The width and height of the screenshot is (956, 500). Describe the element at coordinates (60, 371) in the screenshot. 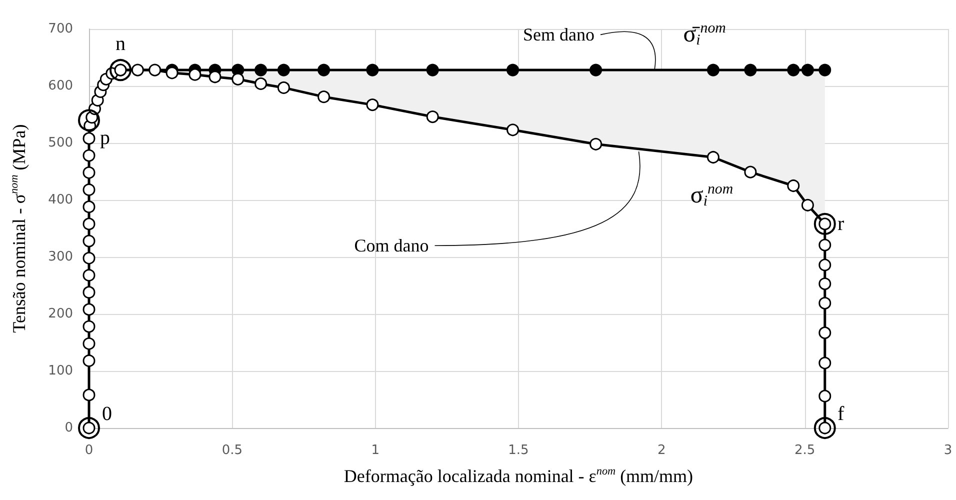

I see `y-tick-label: 100` at that location.